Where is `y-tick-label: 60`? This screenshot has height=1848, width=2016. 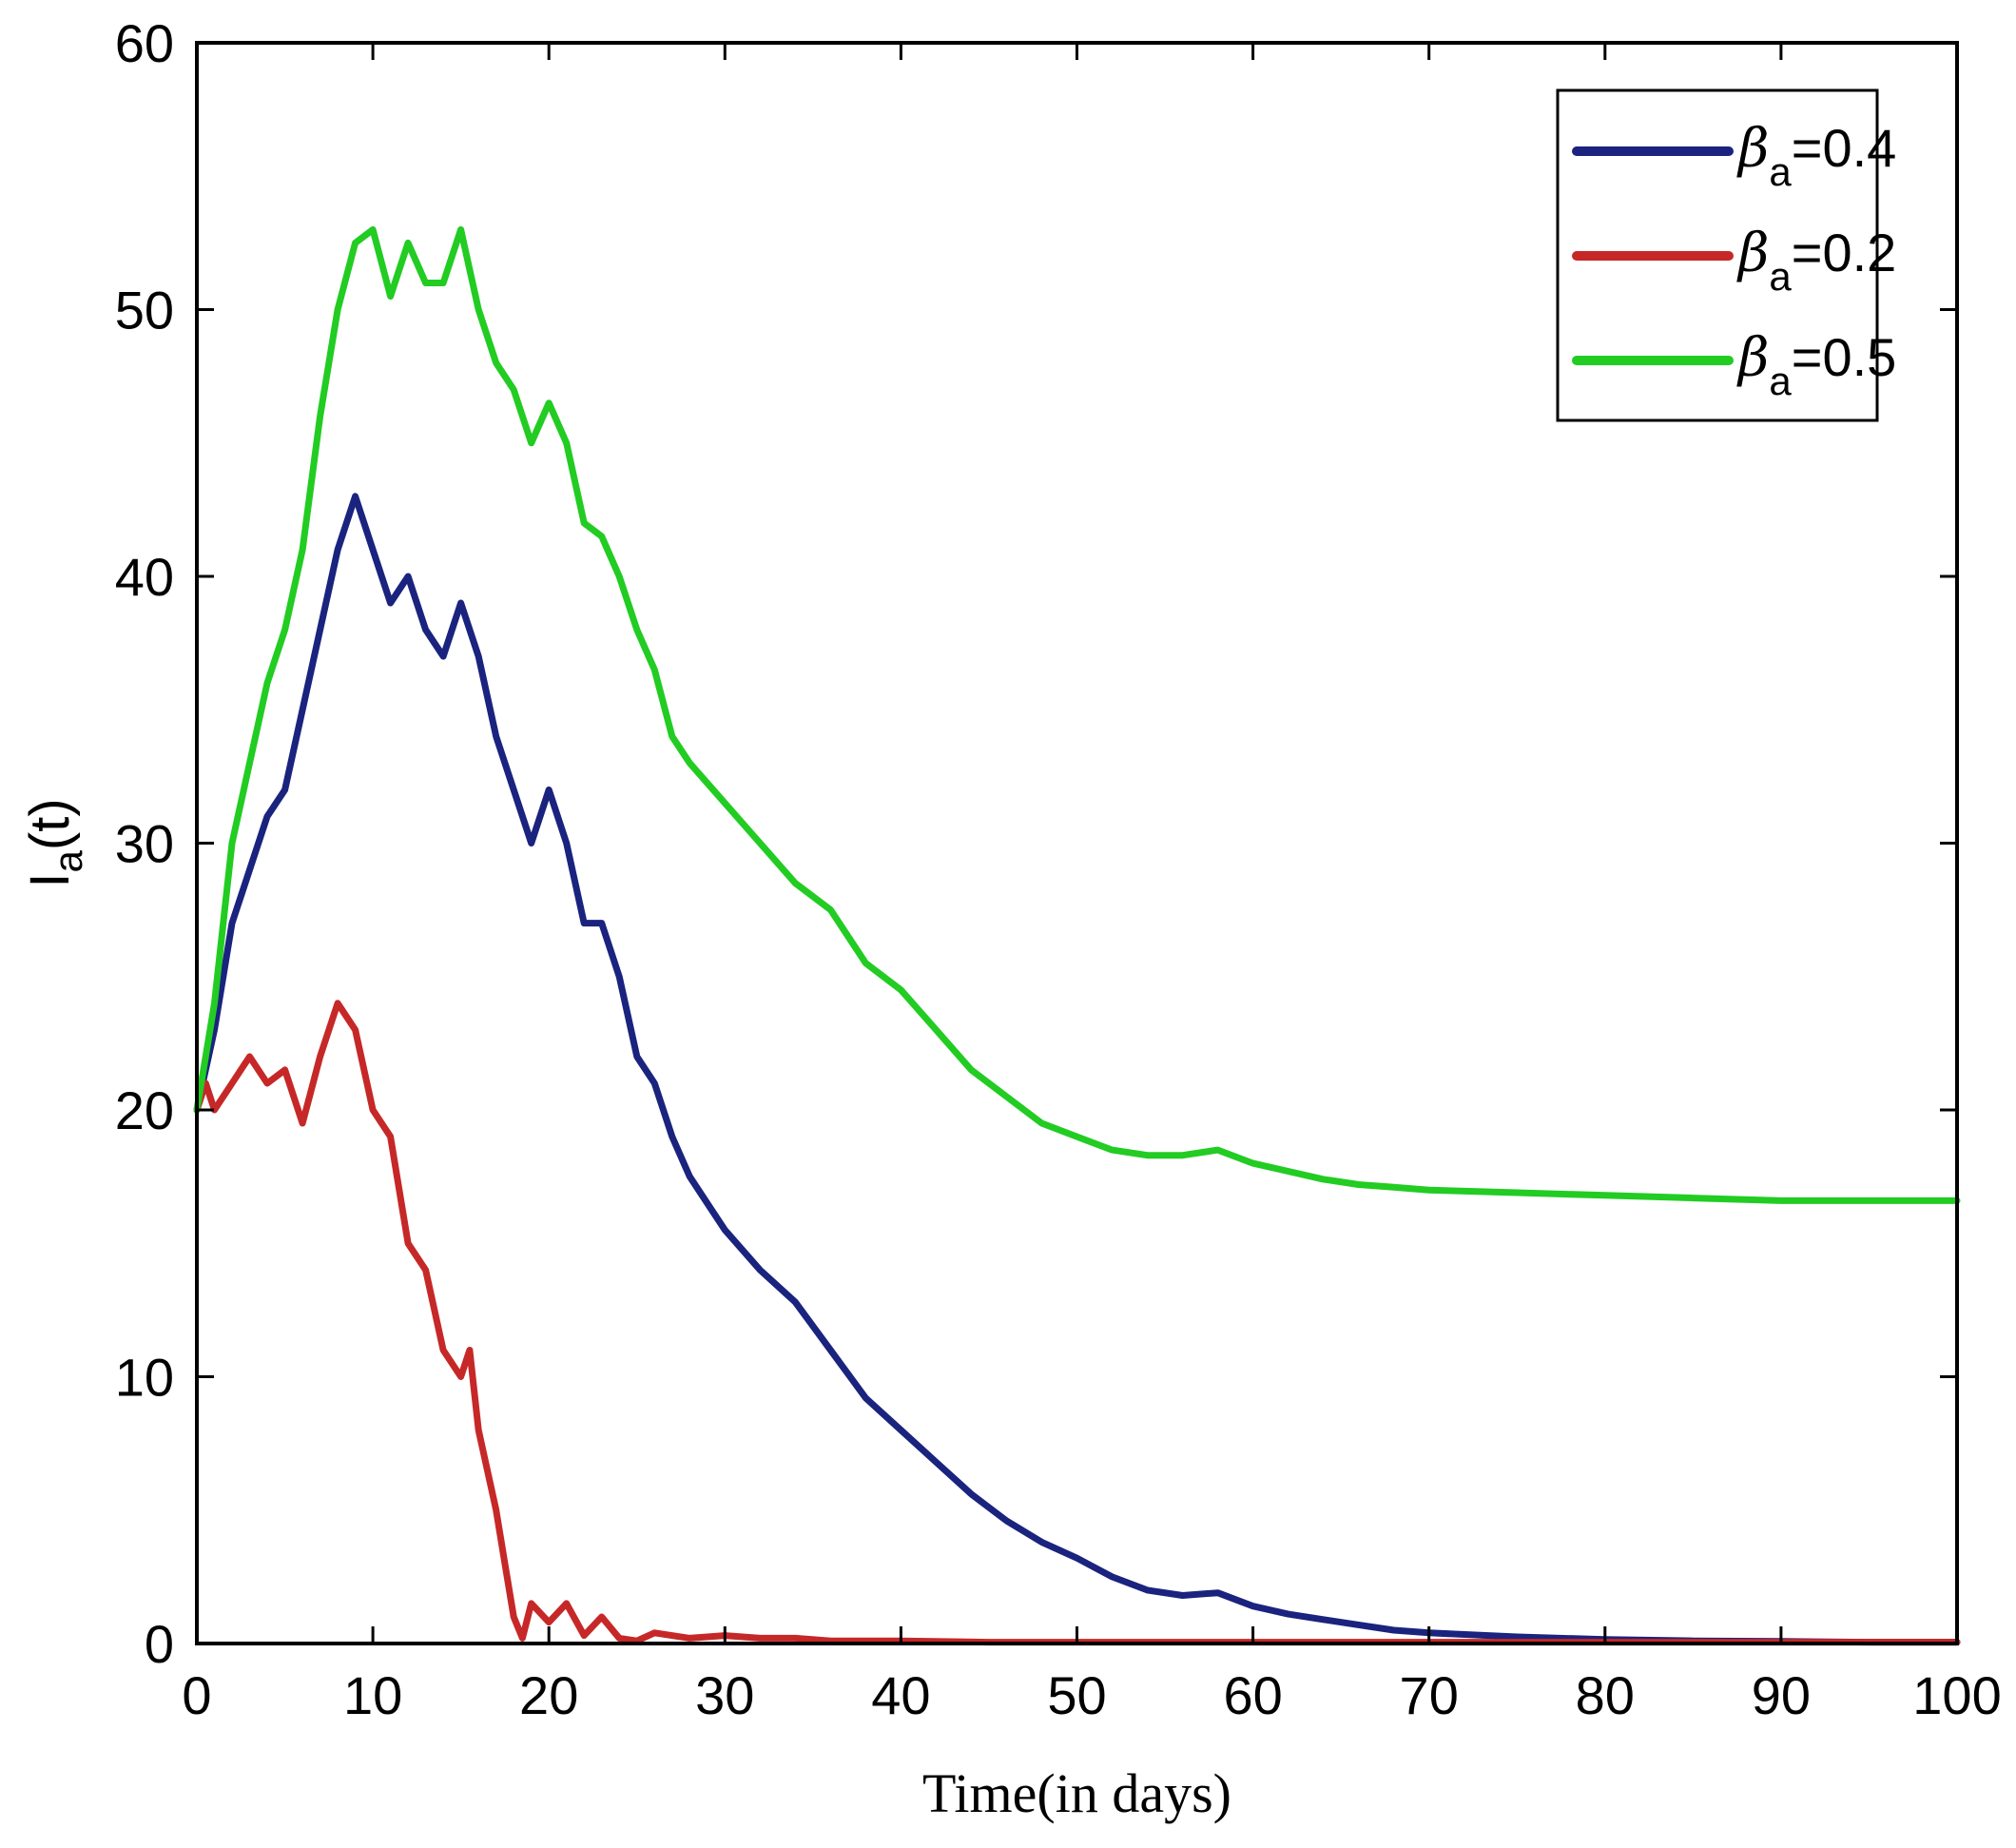 y-tick-label: 60 is located at coordinates (144, 43).